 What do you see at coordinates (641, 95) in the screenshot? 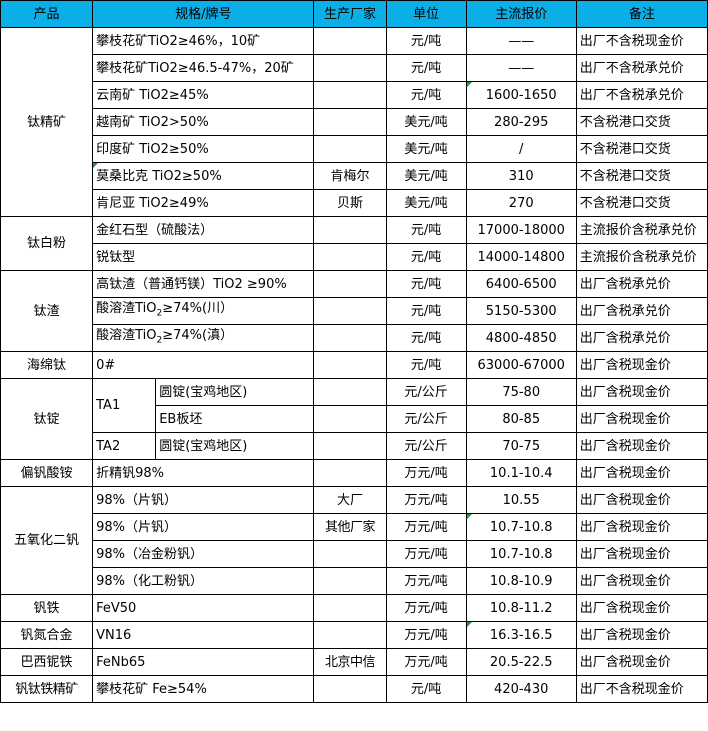
I see `cell-note: 出厂不含税承兑价` at bounding box center [641, 95].